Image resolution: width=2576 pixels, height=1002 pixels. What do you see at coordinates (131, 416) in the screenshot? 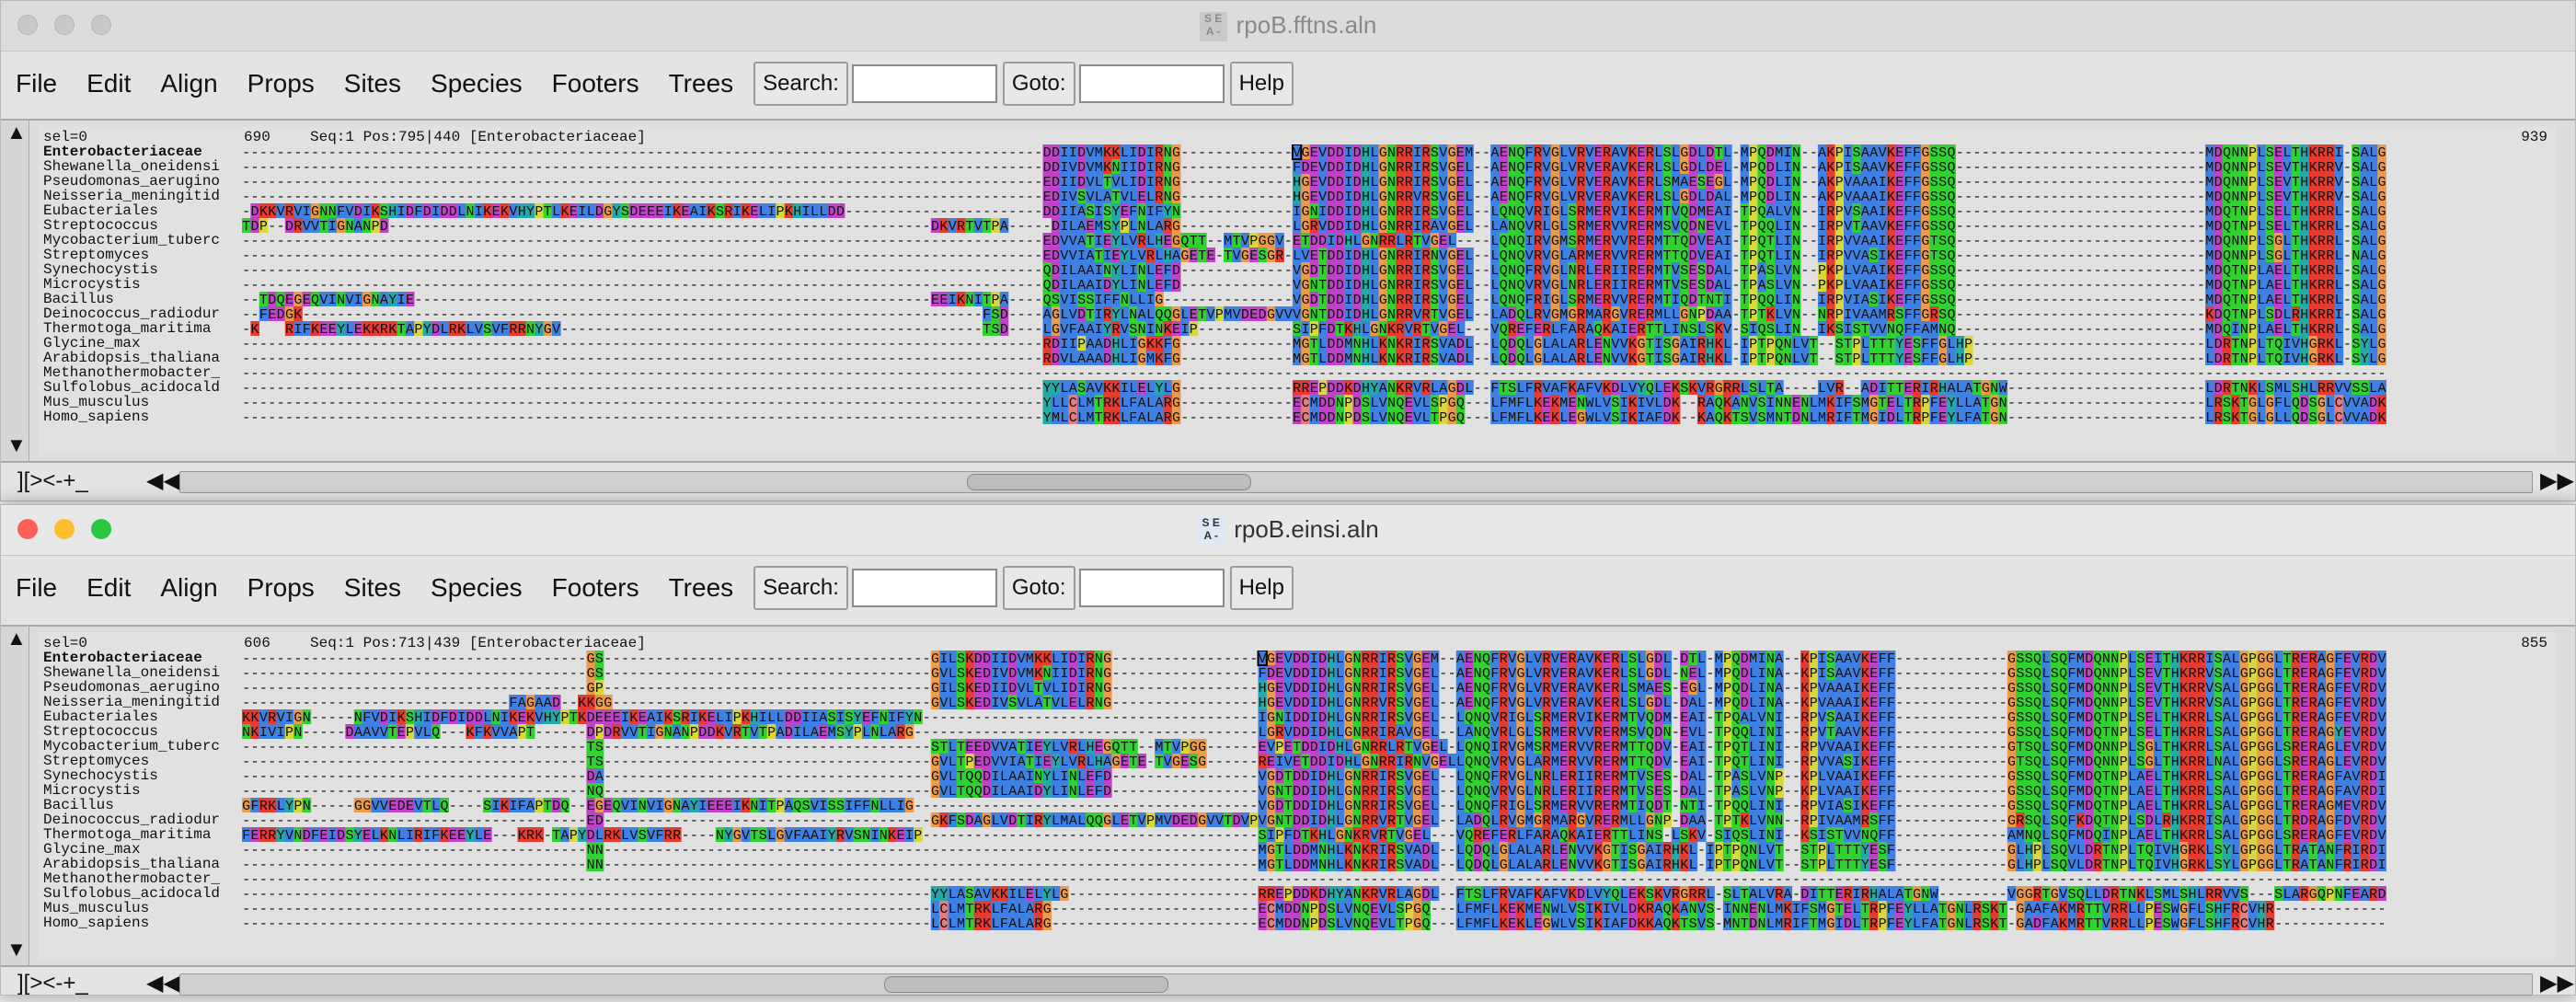
I see `species-name: Homo_sapiens` at bounding box center [131, 416].